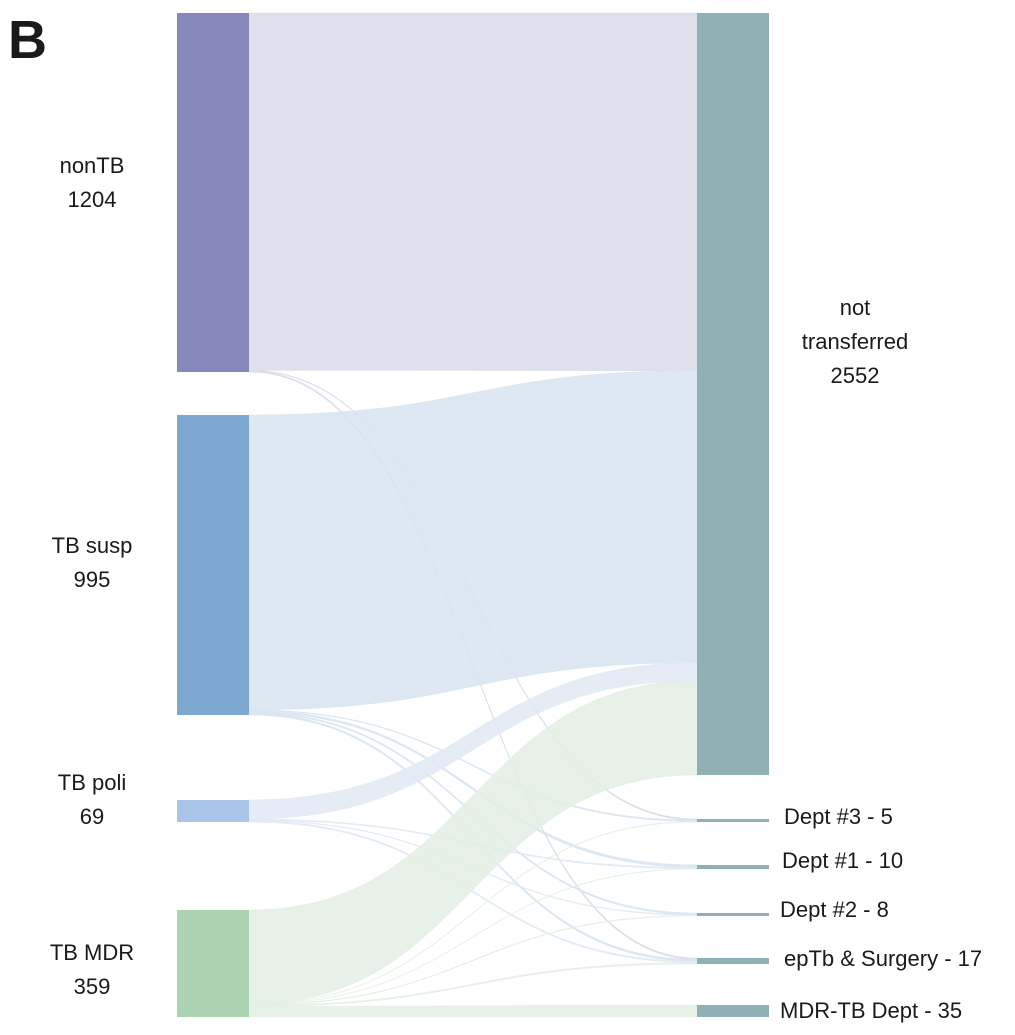 Image resolution: width=1015 pixels, height=1035 pixels. What do you see at coordinates (92, 545) in the screenshot?
I see `source-name: TB susp` at bounding box center [92, 545].